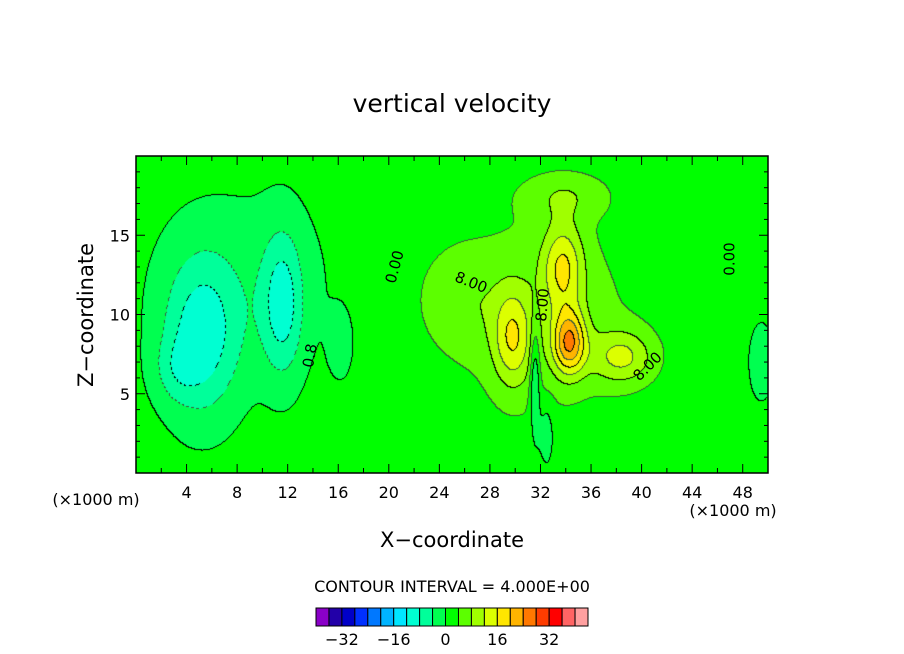  Describe the element at coordinates (389, 492) in the screenshot. I see `x-tick-label: 20` at that location.